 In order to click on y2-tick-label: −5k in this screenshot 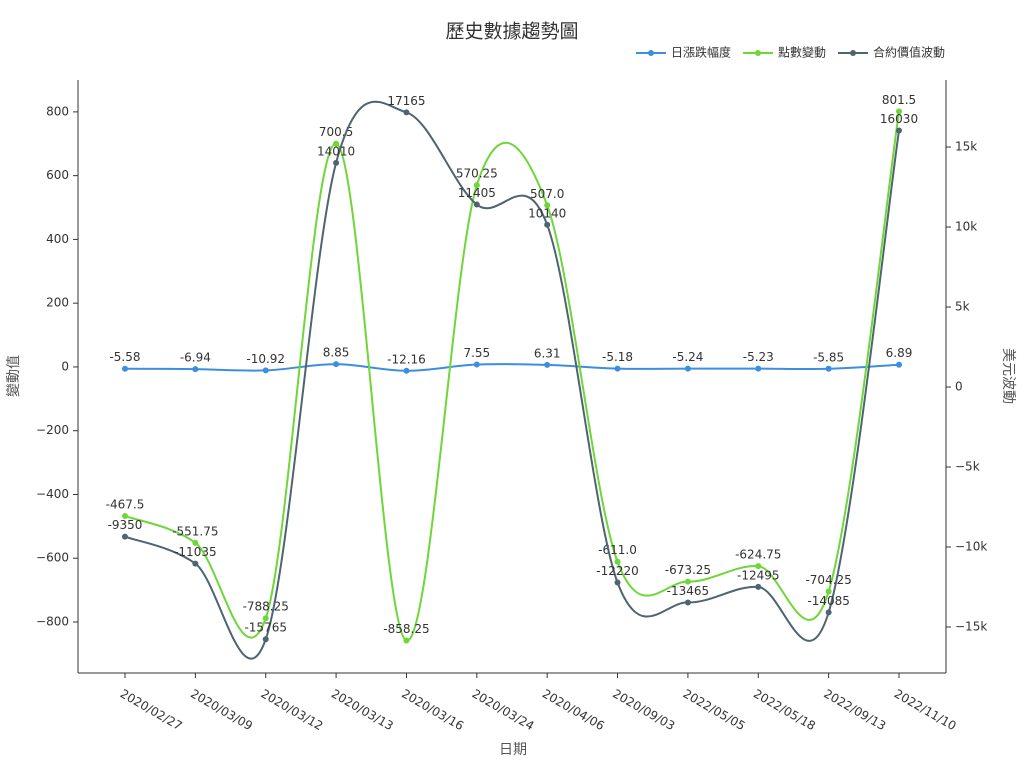, I will do `click(967, 467)`.